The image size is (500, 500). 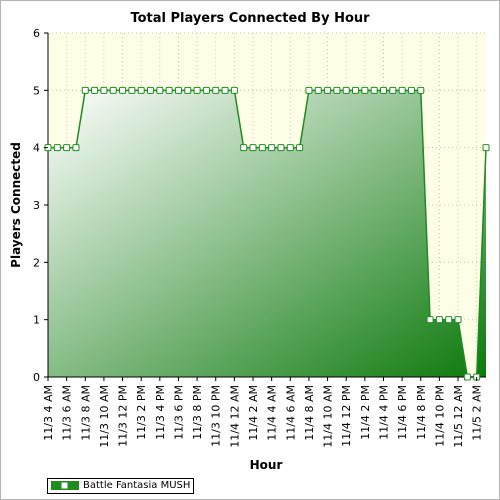 What do you see at coordinates (36, 33) in the screenshot?
I see `y-tick-label: 6` at bounding box center [36, 33].